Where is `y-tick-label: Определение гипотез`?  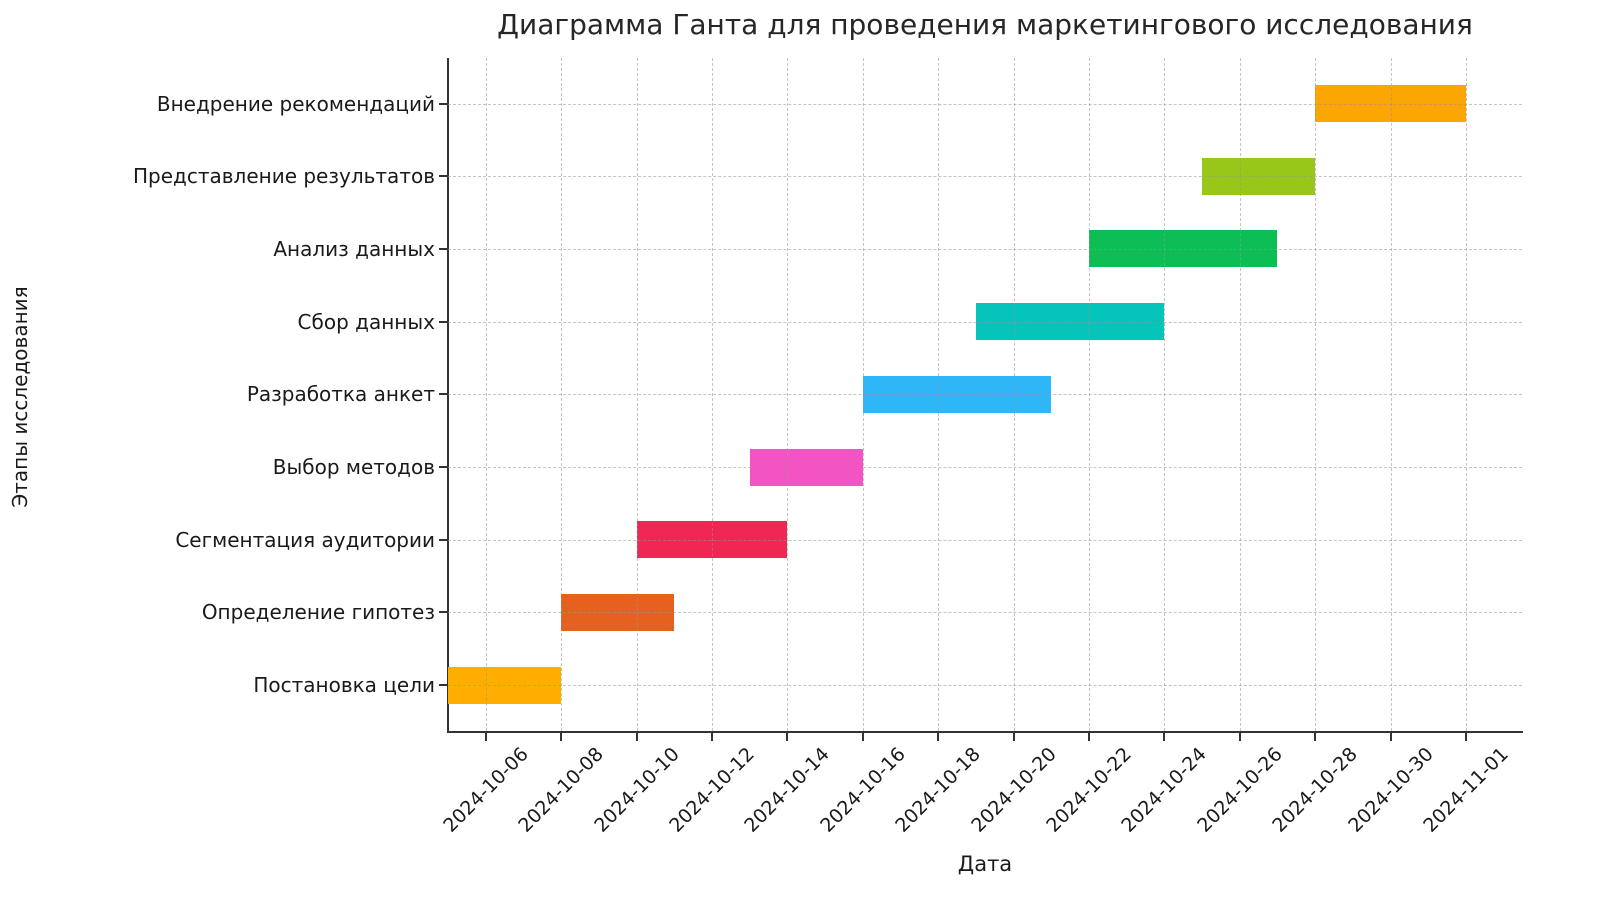
y-tick-label: Определение гипотез is located at coordinates (318, 612).